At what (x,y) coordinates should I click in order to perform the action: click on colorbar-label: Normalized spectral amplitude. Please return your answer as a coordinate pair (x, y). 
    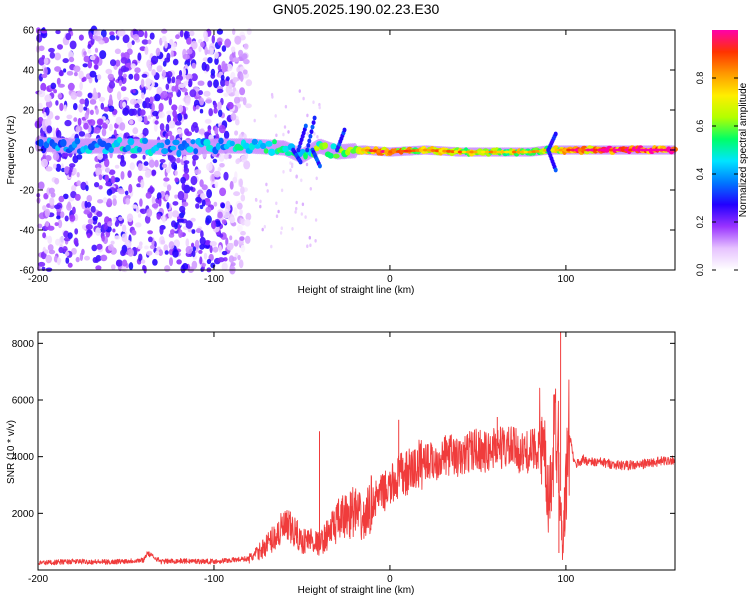
    Looking at the image, I should click on (743, 149).